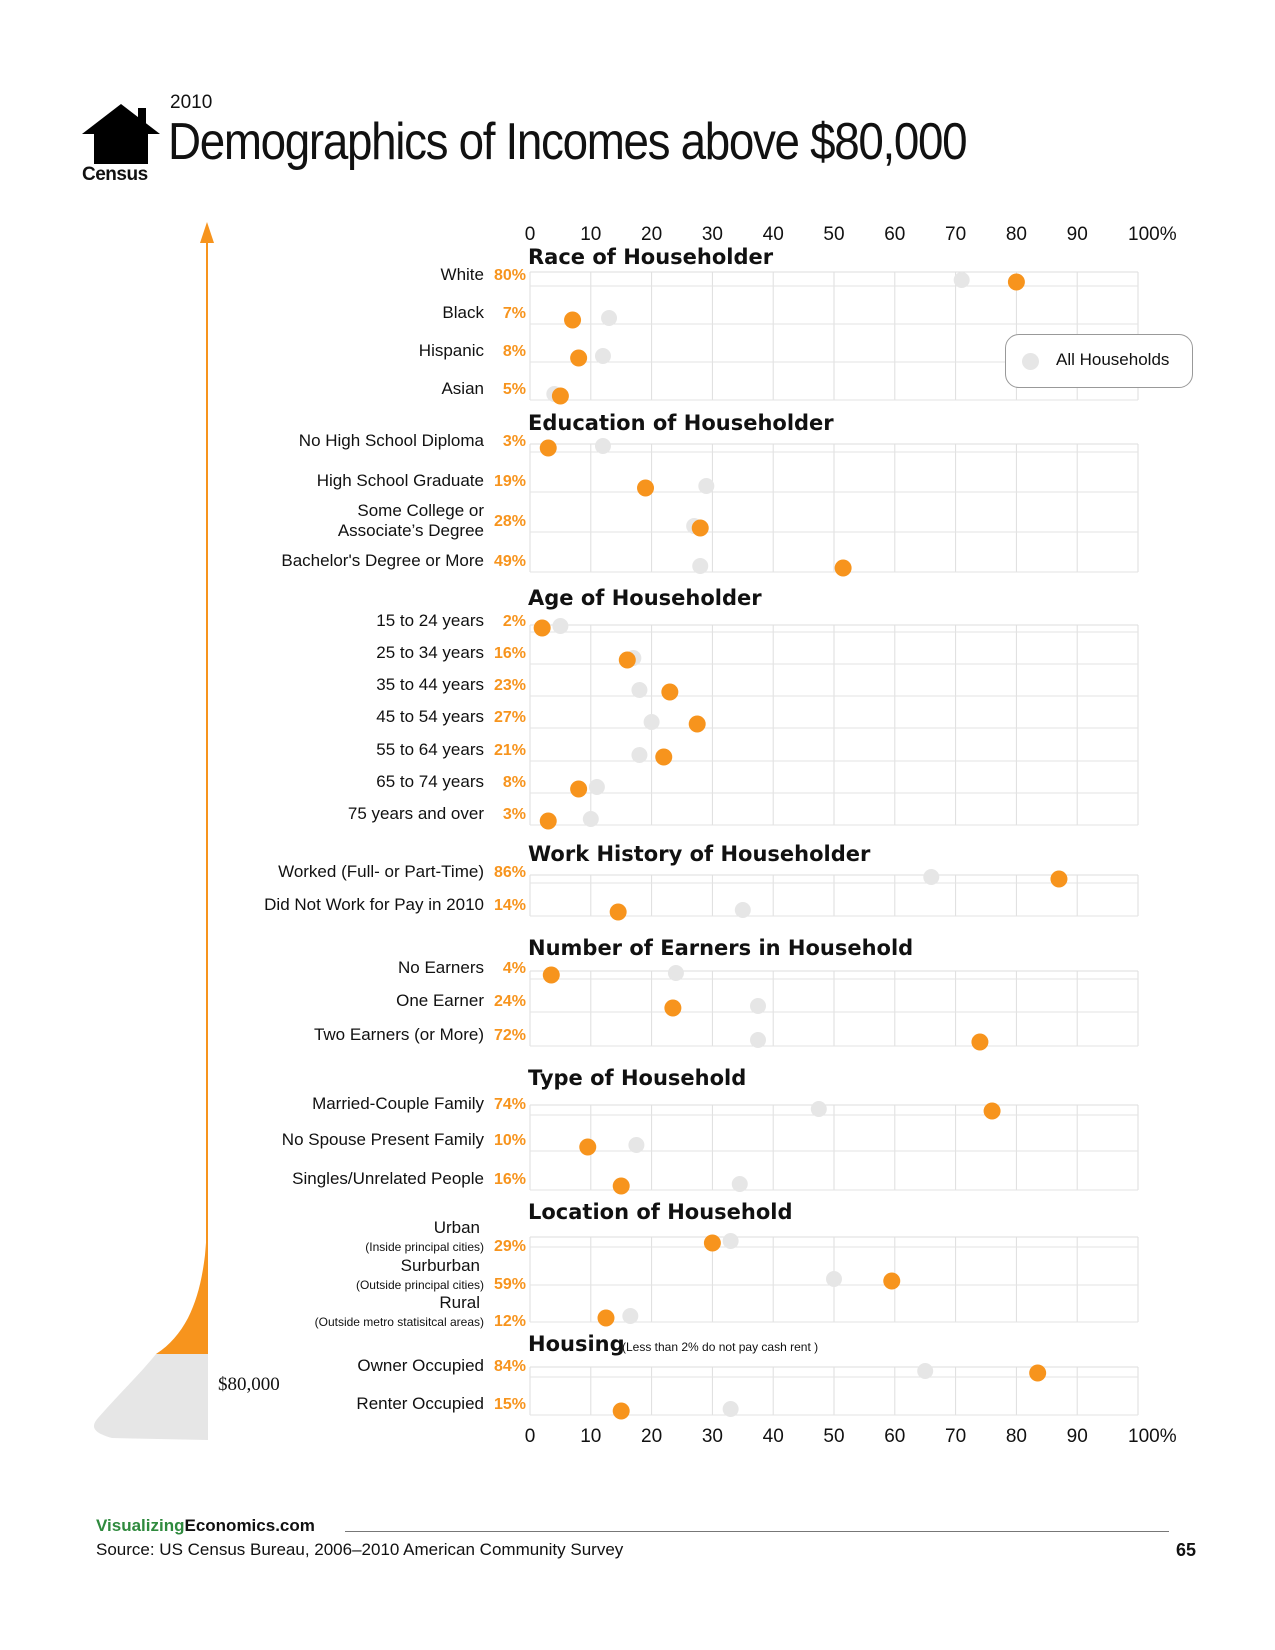 The width and height of the screenshot is (1275, 1650). I want to click on house-icon, so click(121, 134).